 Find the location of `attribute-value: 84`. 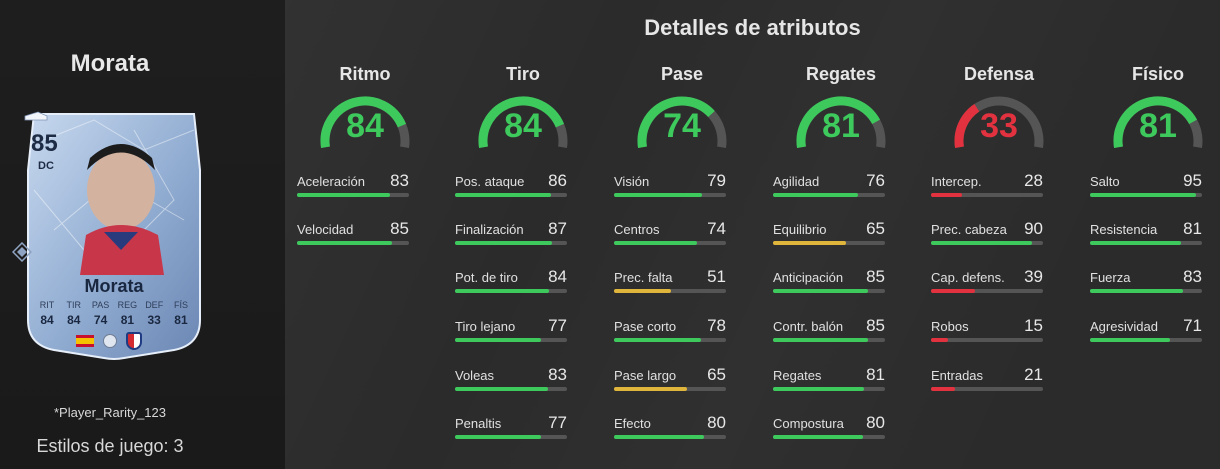

attribute-value: 84 is located at coordinates (557, 276).